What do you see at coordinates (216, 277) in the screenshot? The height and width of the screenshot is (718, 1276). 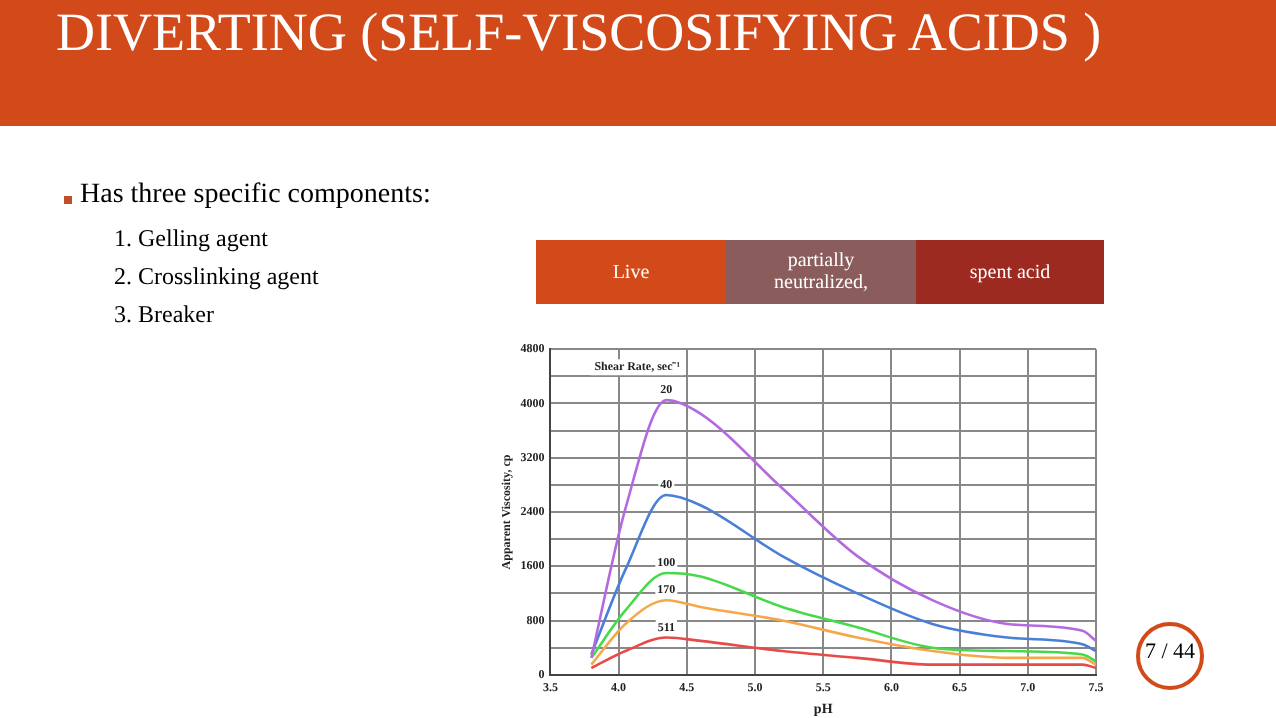 I see `text: 2. Crosslinking agent` at bounding box center [216, 277].